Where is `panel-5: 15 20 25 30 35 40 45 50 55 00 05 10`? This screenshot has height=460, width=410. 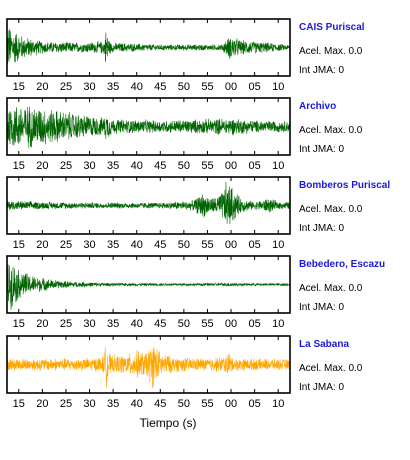 panel-5: 15 20 25 30 35 40 45 50 55 00 05 10 is located at coordinates (148, 372).